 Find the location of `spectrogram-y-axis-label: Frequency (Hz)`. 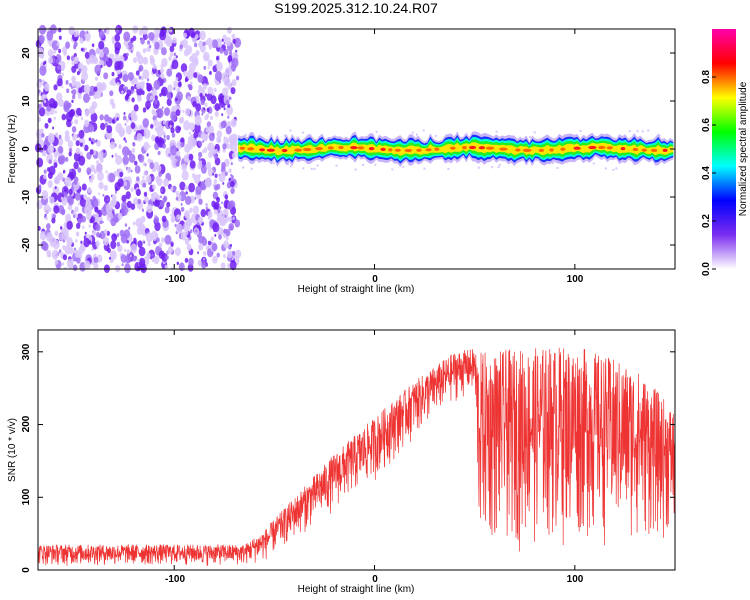

spectrogram-y-axis-label: Frequency (Hz) is located at coordinates (12, 149).